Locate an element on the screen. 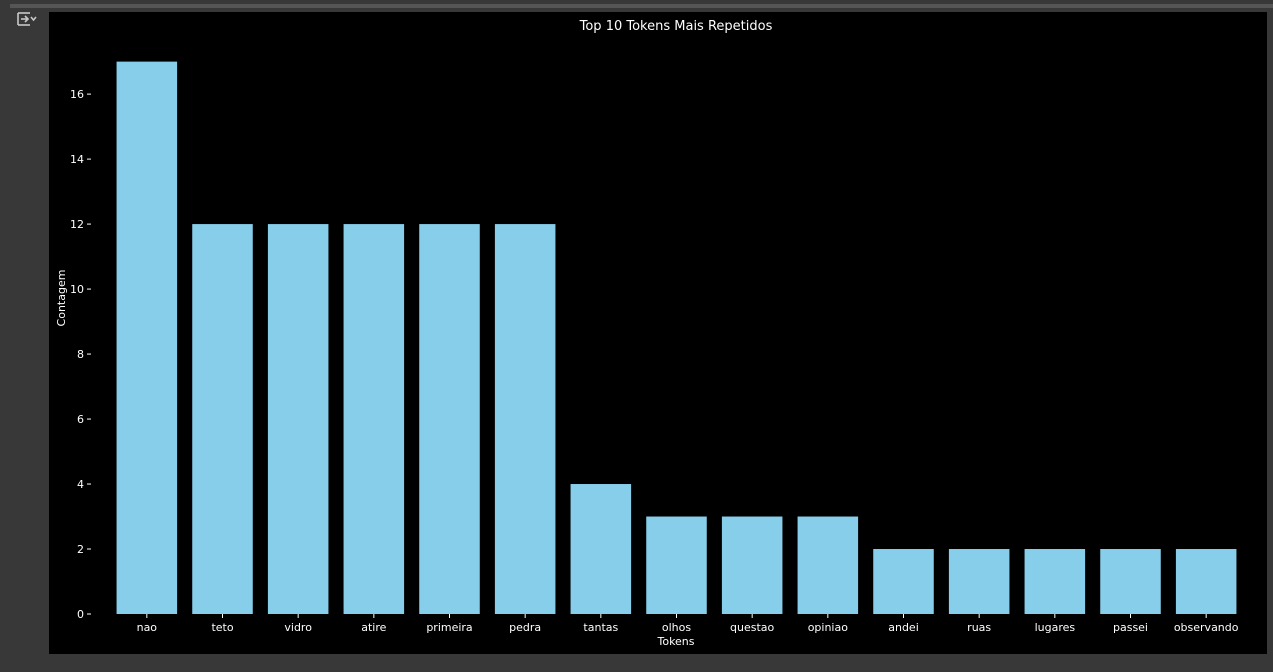 The height and width of the screenshot is (672, 1273). y-tick-label: 0 is located at coordinates (80, 614).